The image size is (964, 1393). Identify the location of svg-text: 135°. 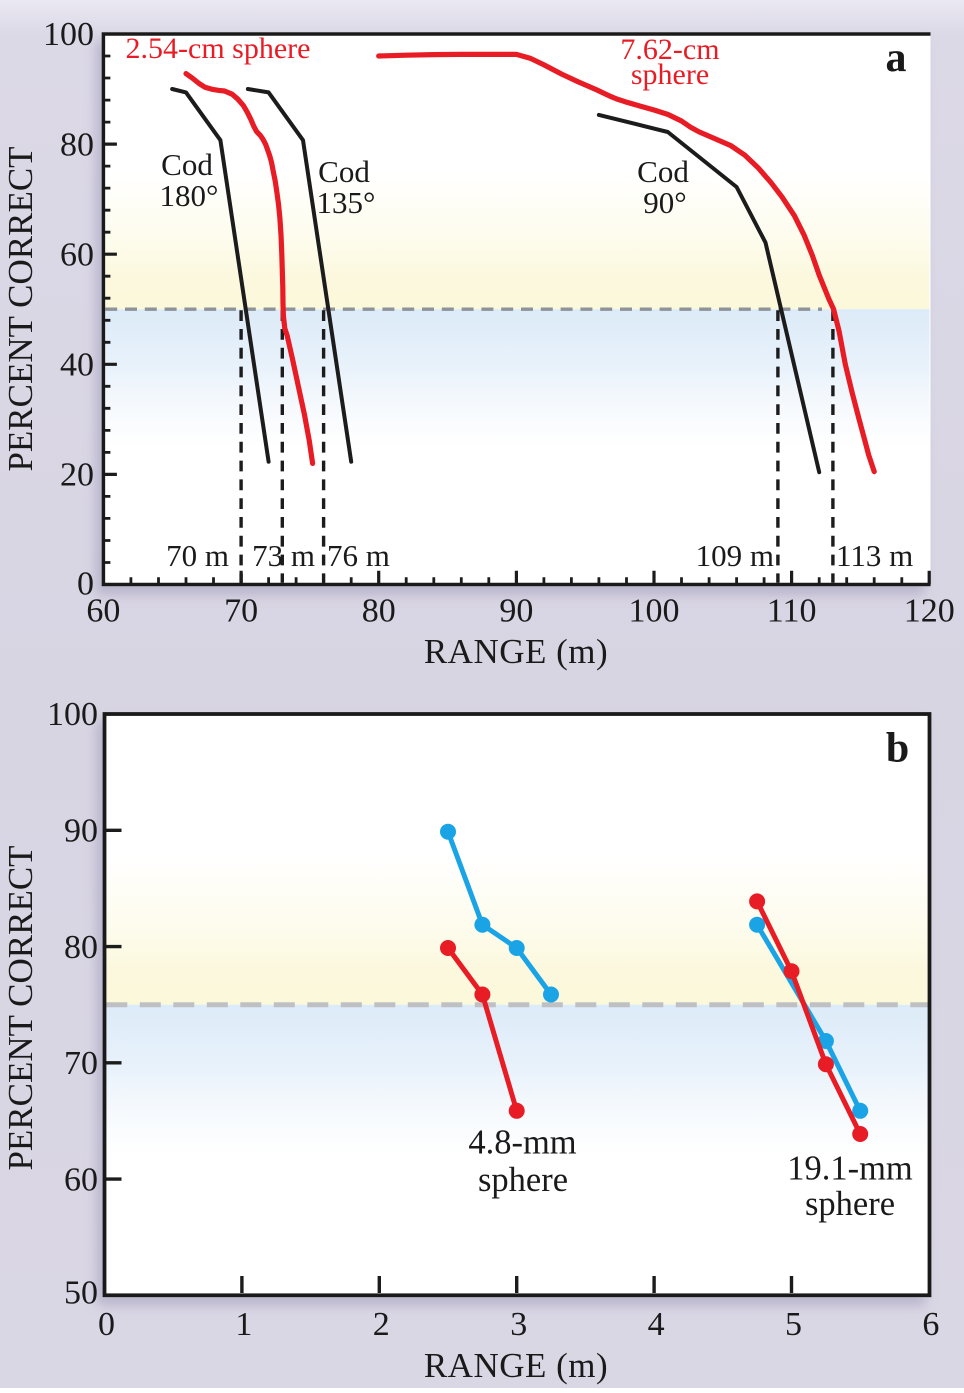
(346, 202).